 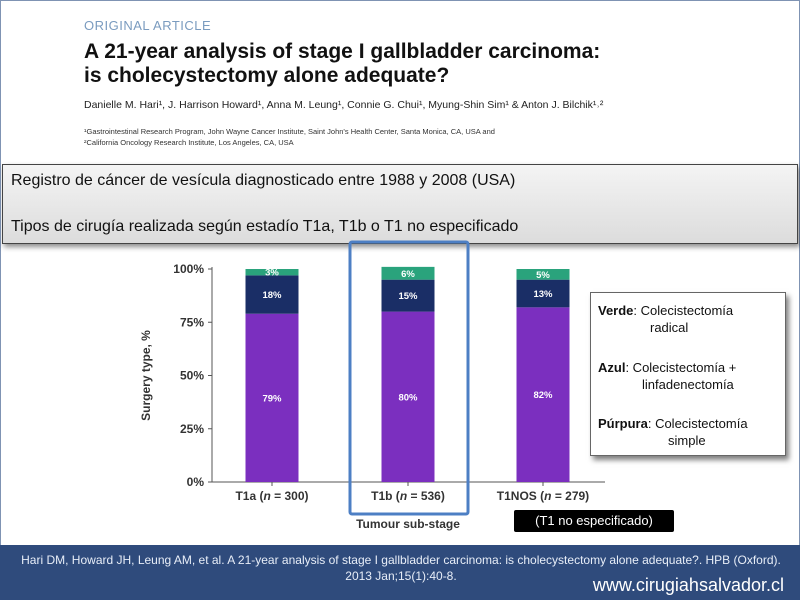 I want to click on legend-purpura-cont: simple, so click(x=687, y=440).